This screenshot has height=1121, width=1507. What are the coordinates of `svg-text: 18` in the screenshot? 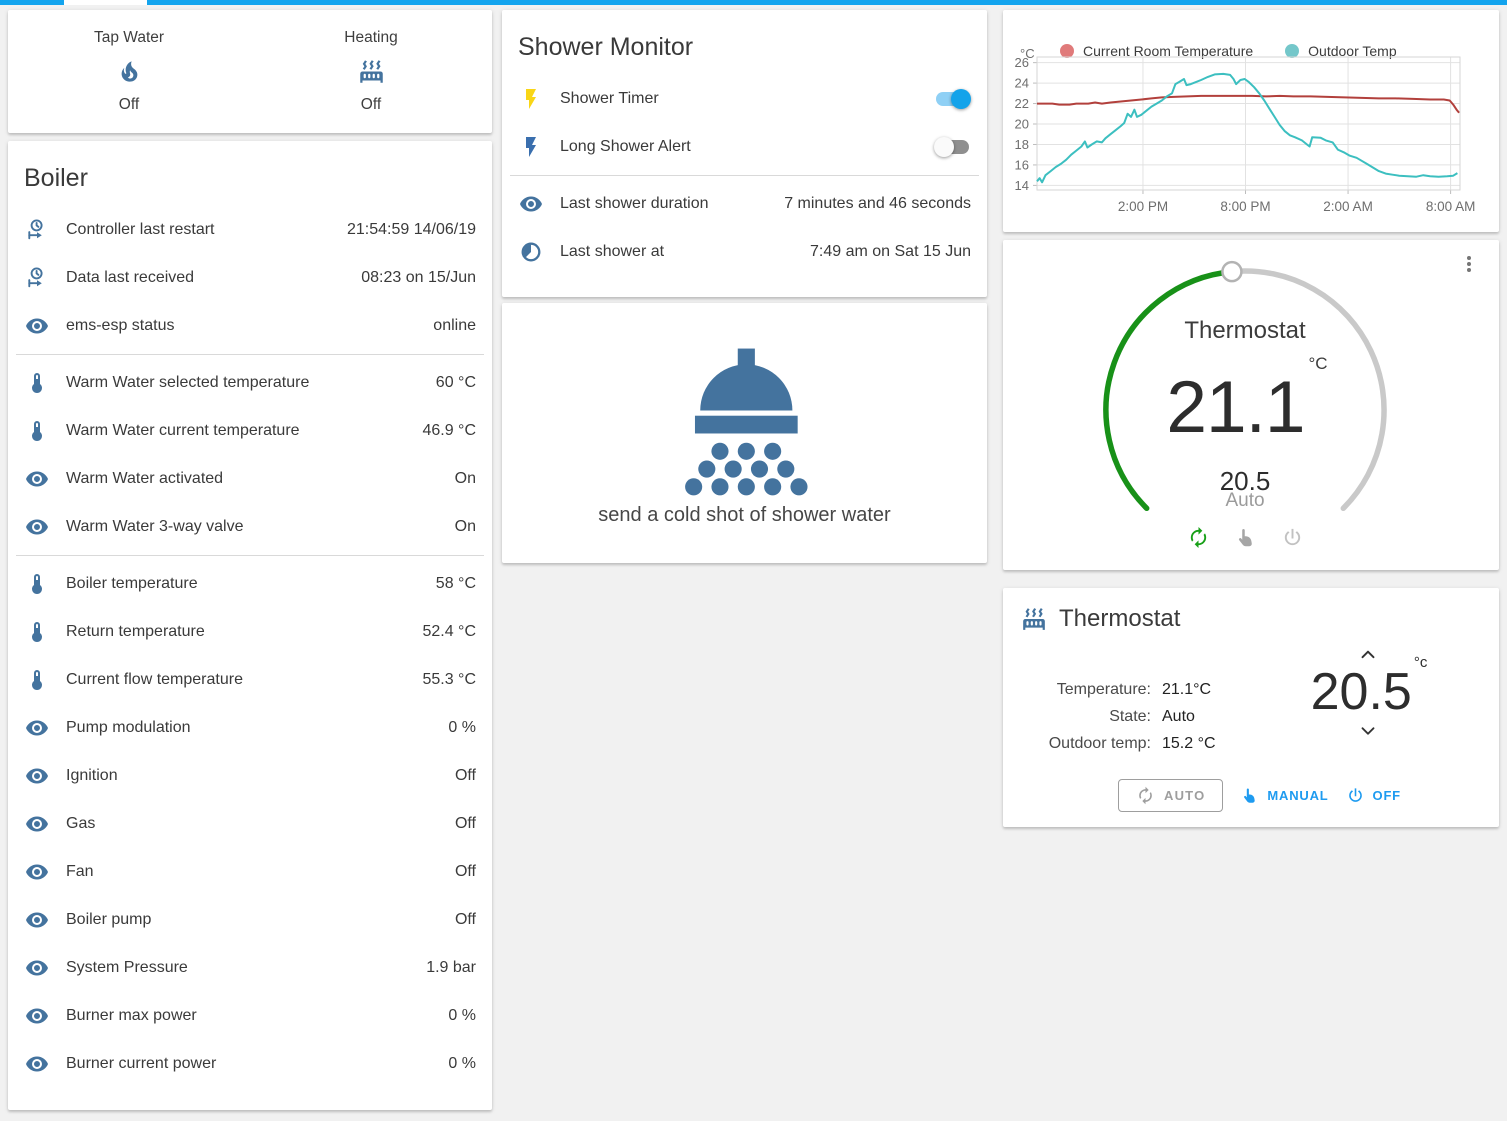 It's located at (1022, 144).